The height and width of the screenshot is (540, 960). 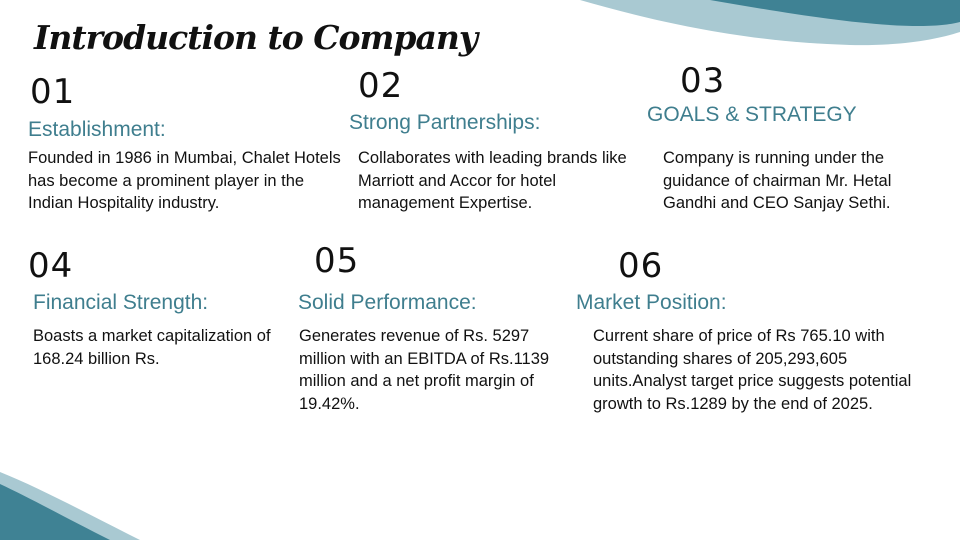 I want to click on section-number-04: 04, so click(x=51, y=266).